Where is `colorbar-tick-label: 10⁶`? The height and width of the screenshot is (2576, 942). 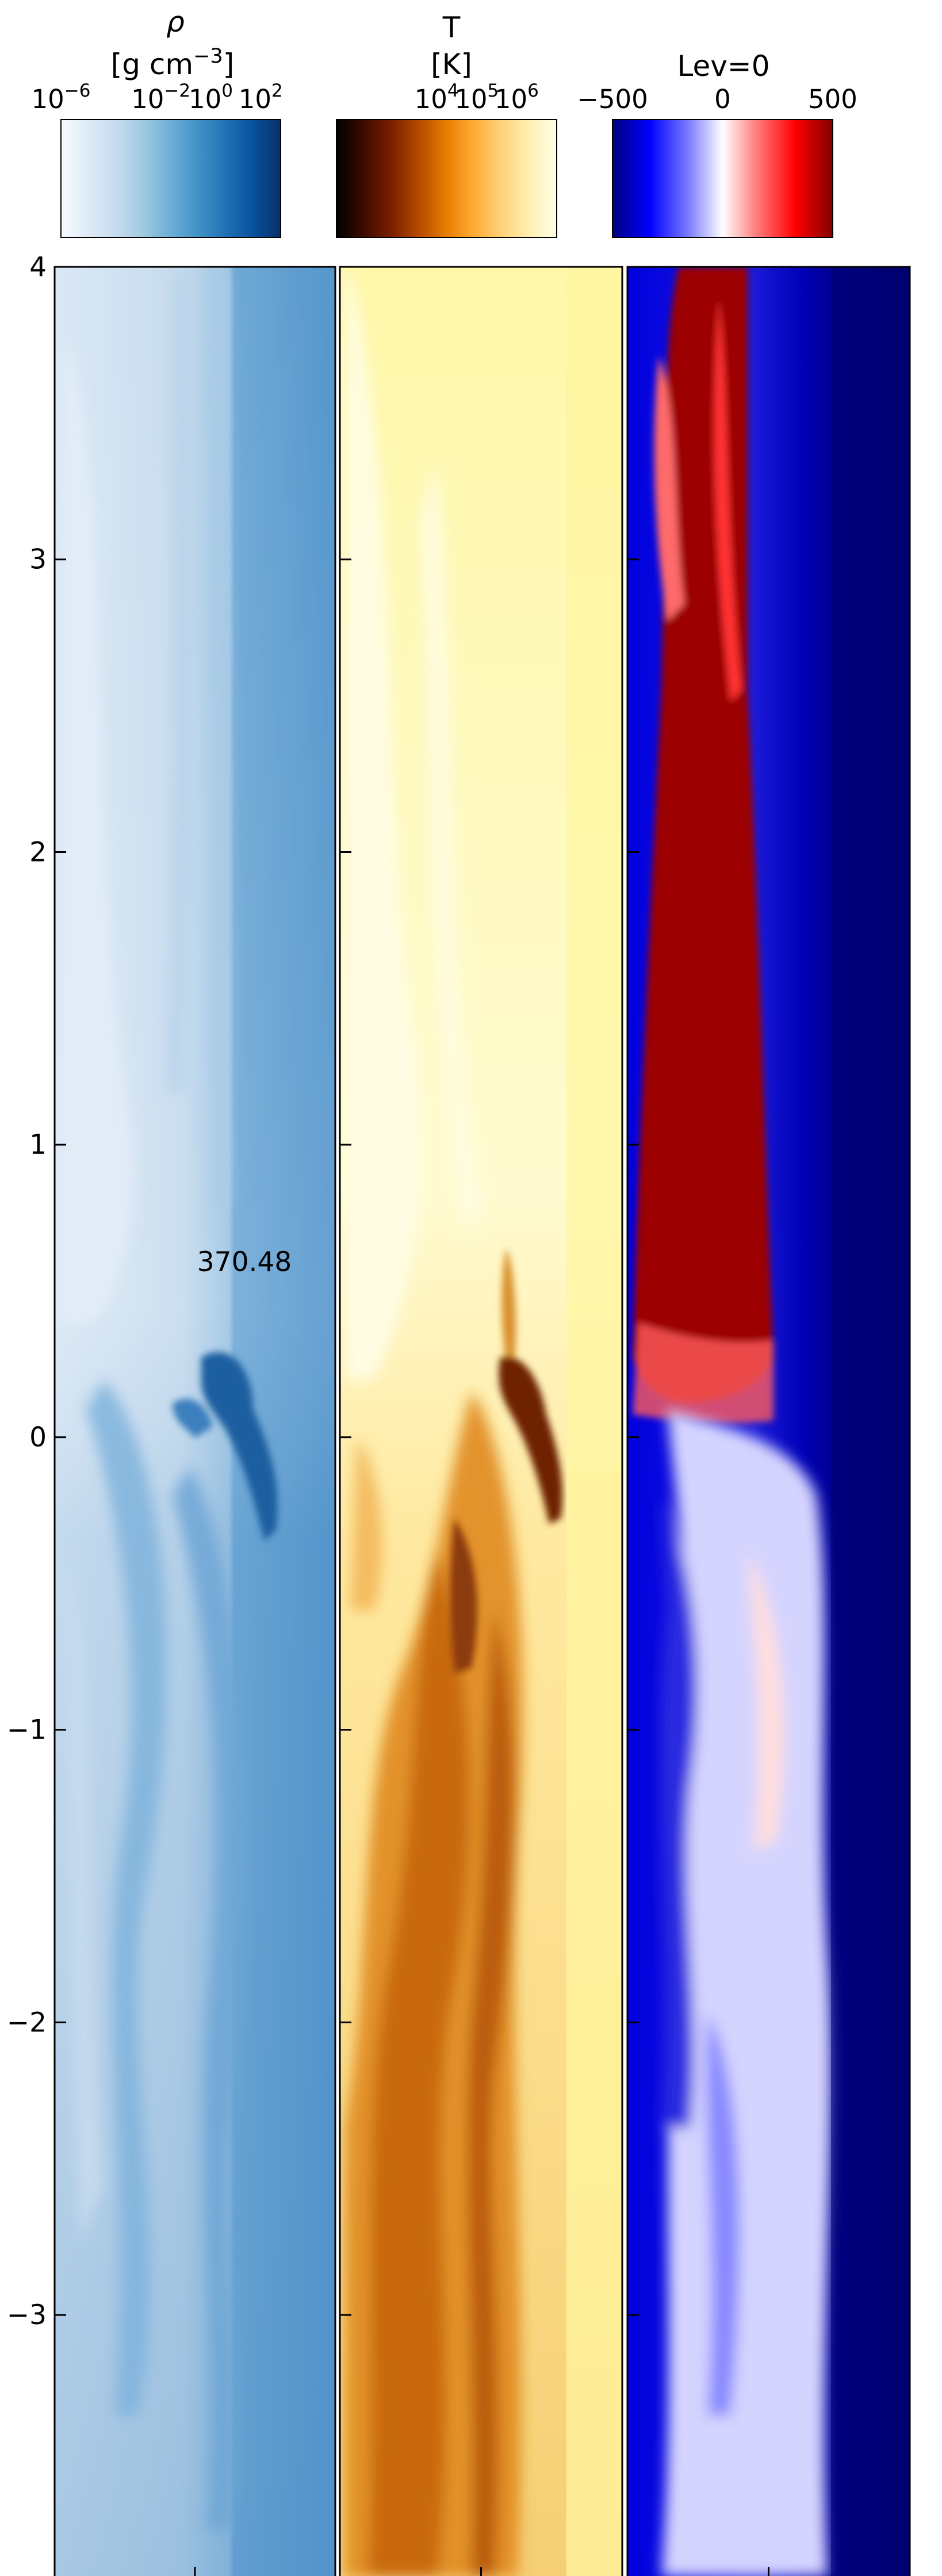 colorbar-tick-label: 10⁶ is located at coordinates (517, 97).